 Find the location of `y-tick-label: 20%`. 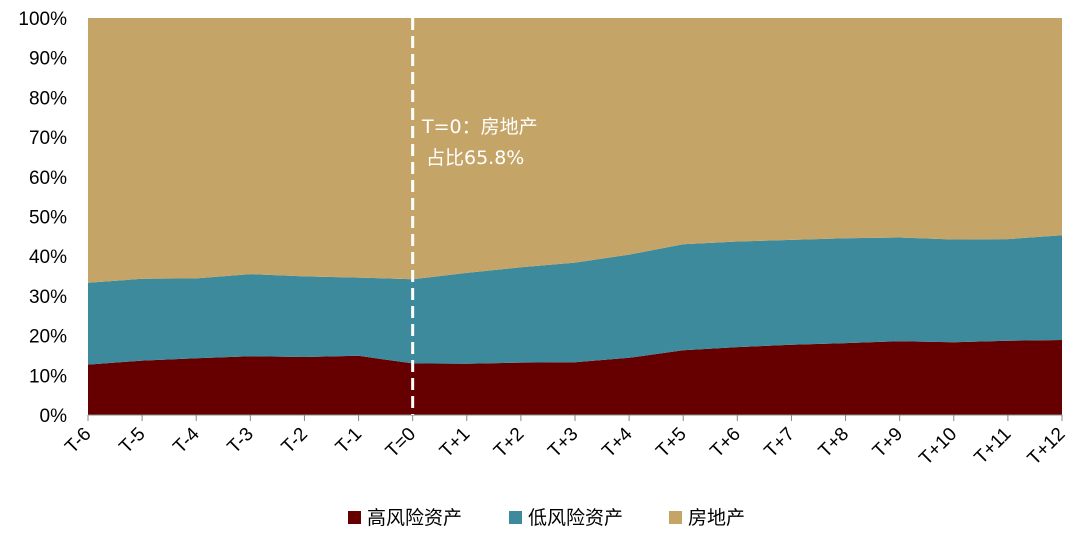

y-tick-label: 20% is located at coordinates (48, 337).